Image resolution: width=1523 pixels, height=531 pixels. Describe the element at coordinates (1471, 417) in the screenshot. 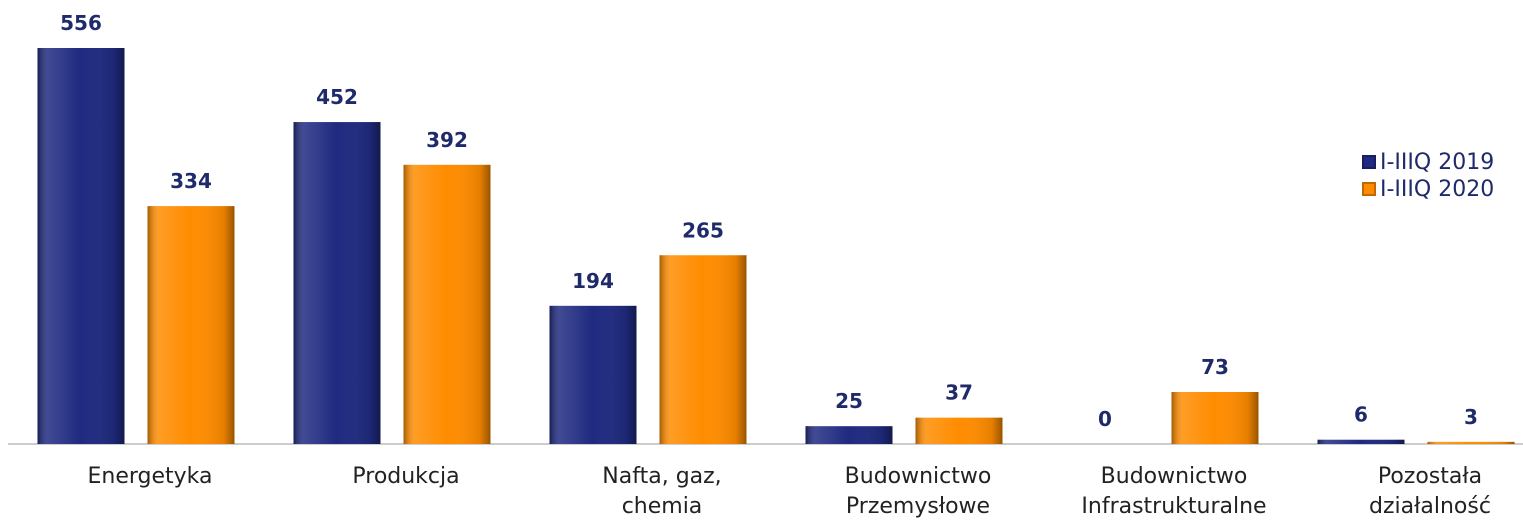

I see `data-label: 3` at that location.